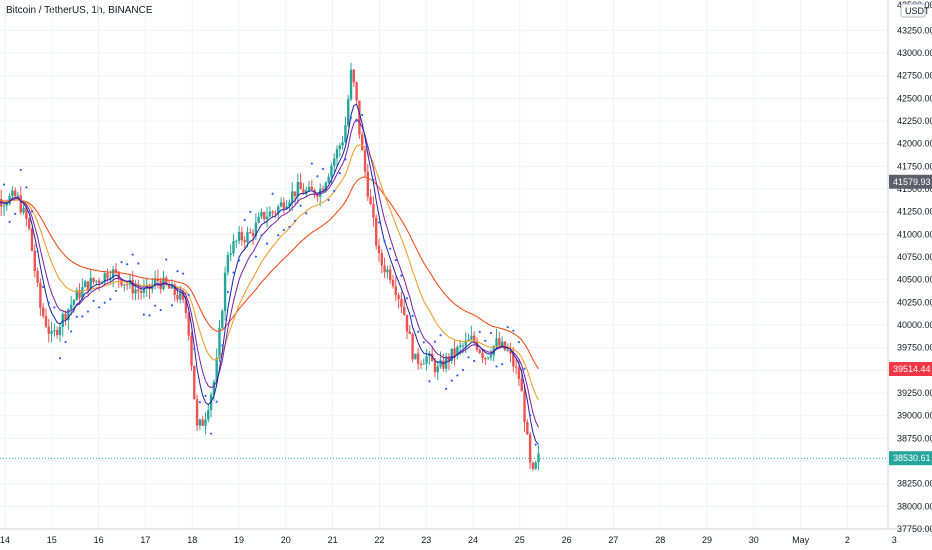 The image size is (932, 550). I want to click on x-tick-label: 29, so click(707, 540).